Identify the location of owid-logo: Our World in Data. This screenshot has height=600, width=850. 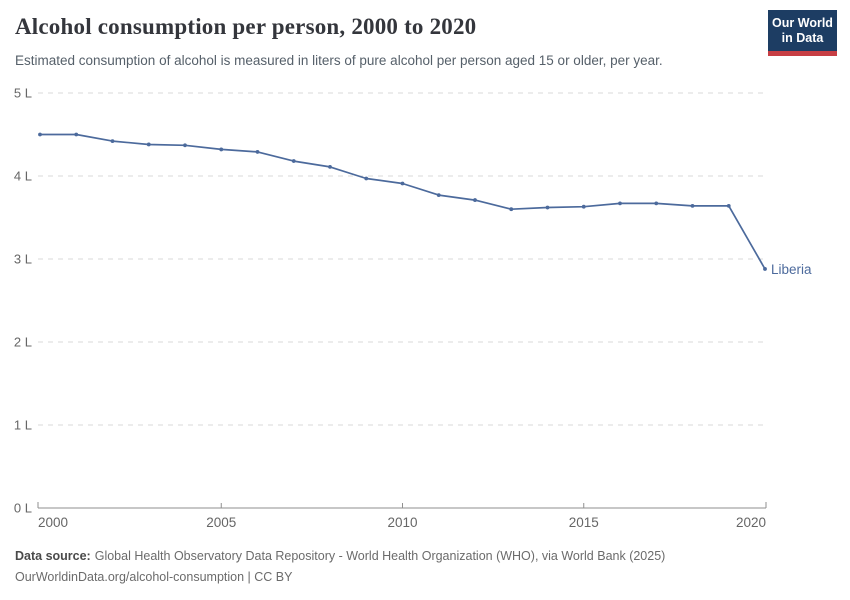
(802, 33).